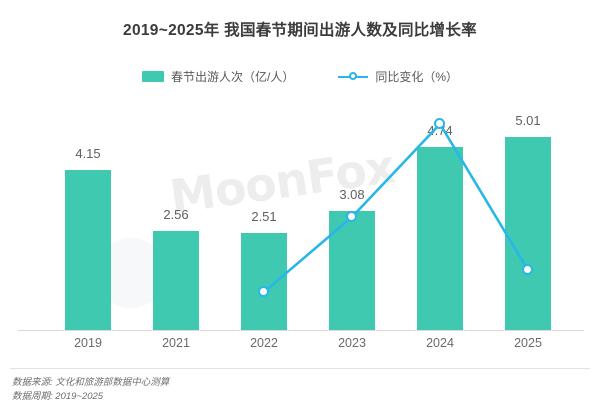 The width and height of the screenshot is (600, 414). Describe the element at coordinates (176, 214) in the screenshot. I see `bar-value-2021: 2.56` at that location.